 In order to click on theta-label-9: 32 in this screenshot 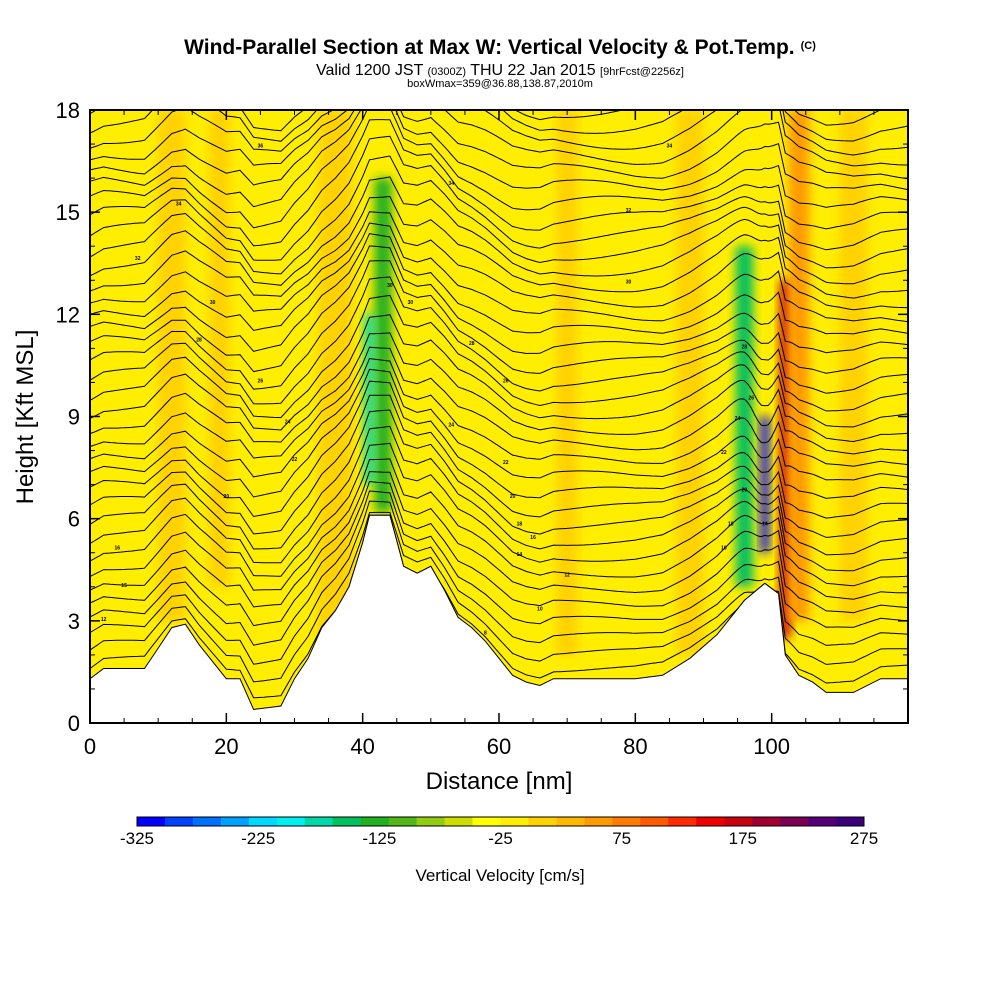, I will do `click(138, 259)`.